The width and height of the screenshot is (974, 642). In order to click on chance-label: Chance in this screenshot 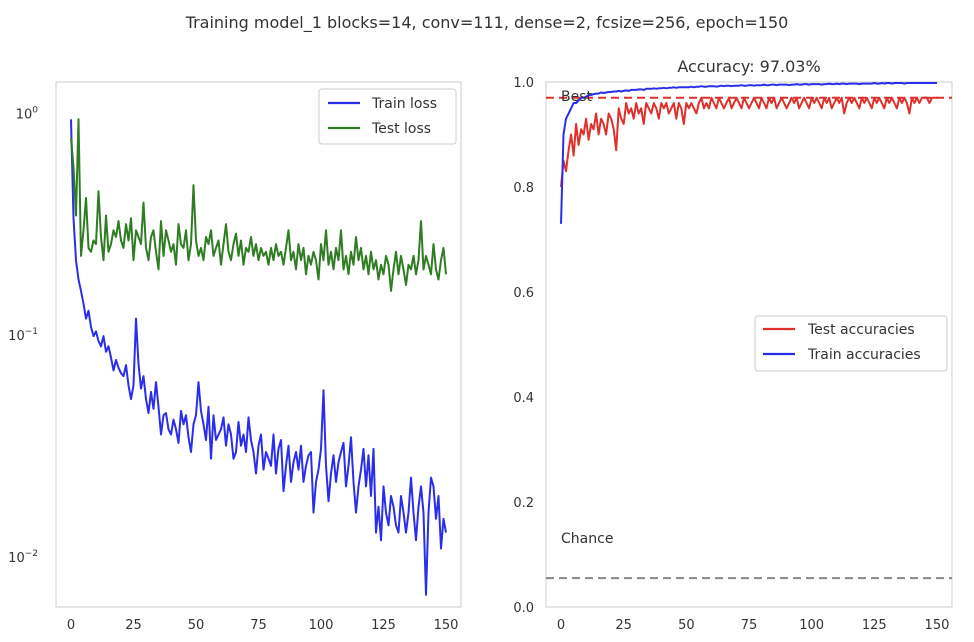, I will do `click(587, 539)`.